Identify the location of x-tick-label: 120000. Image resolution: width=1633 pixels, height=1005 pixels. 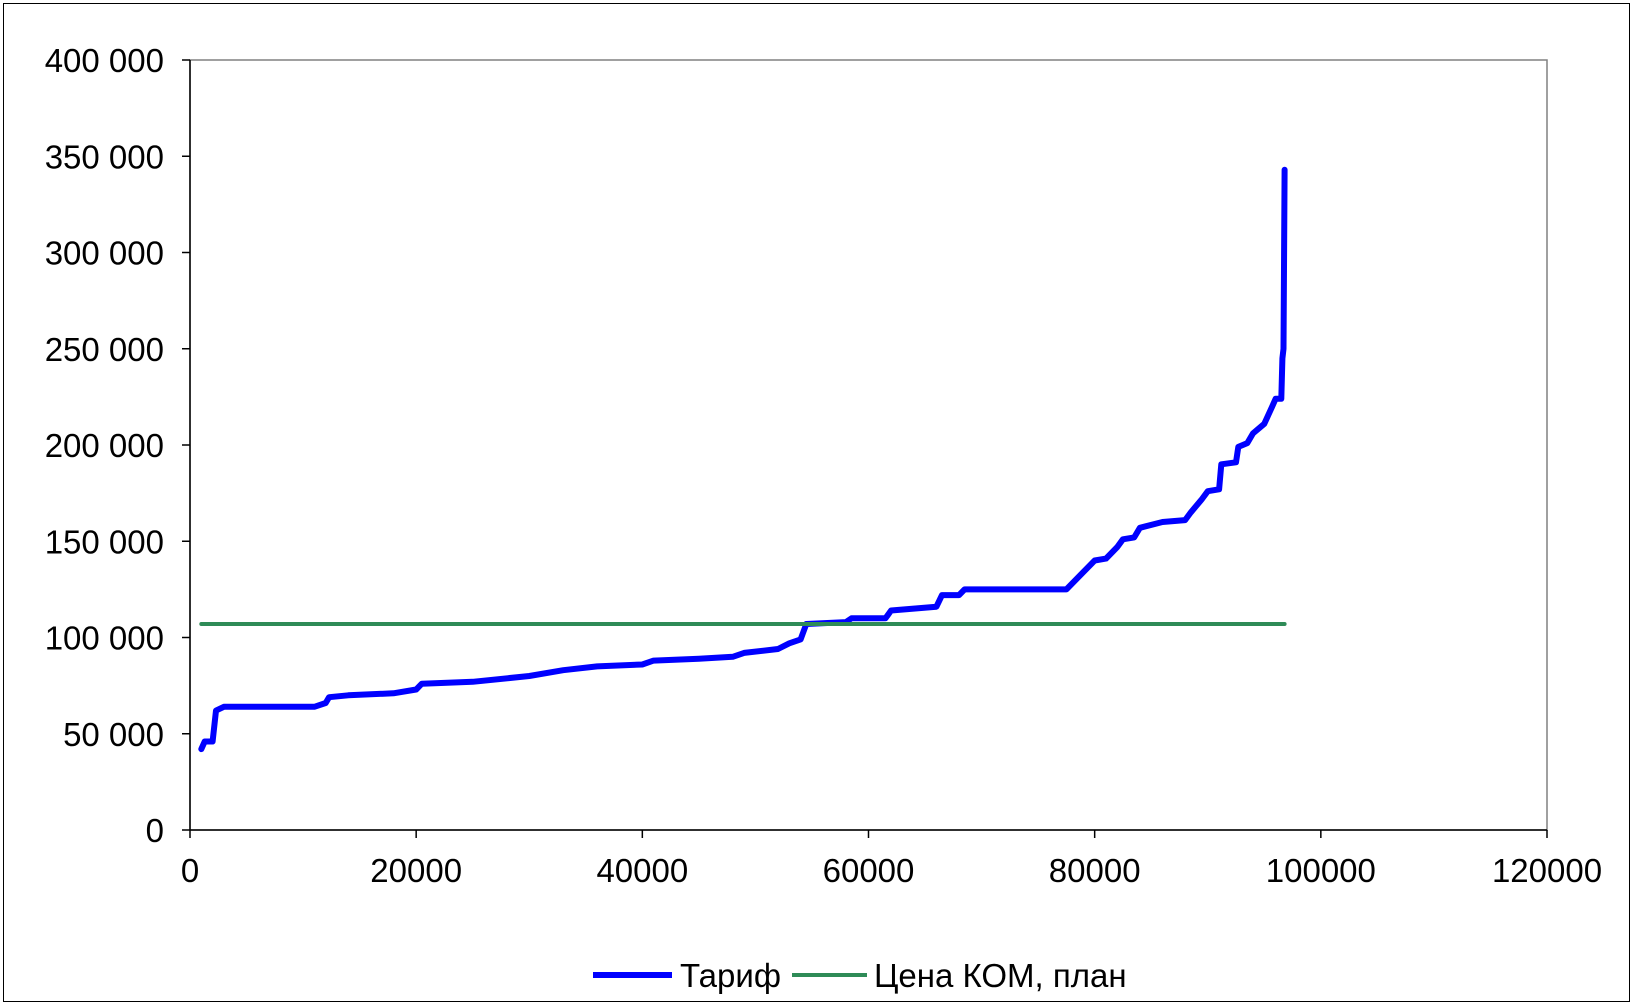
(1547, 870).